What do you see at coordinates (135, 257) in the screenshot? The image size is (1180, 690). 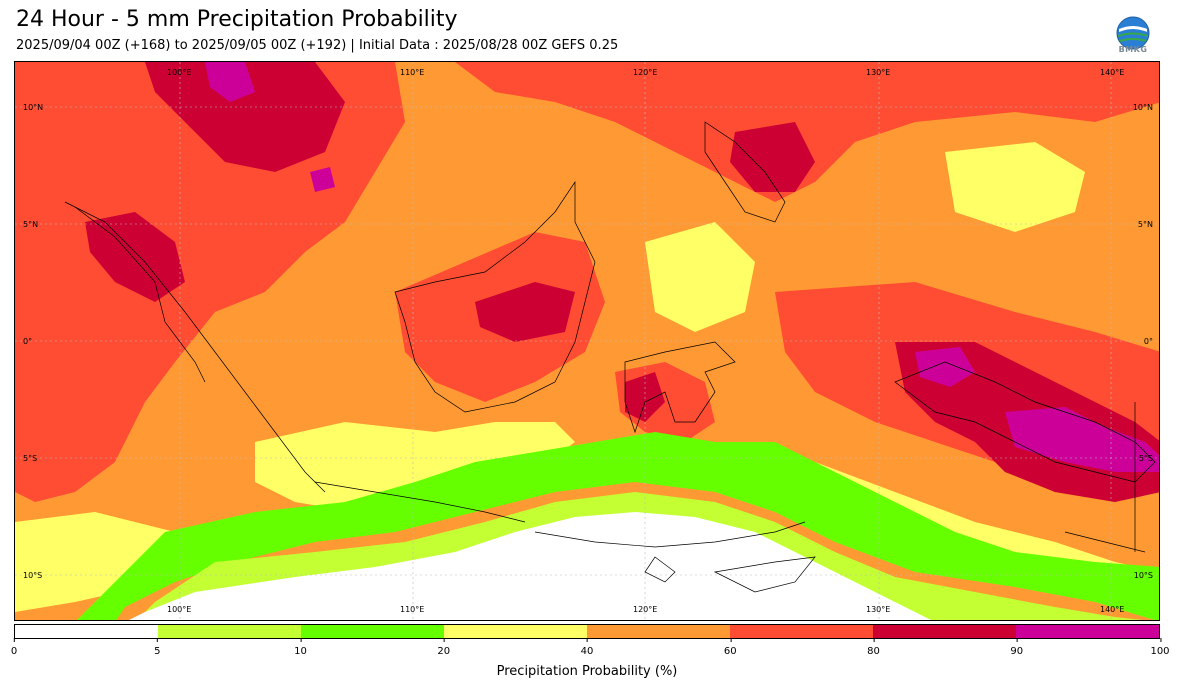 I see `field-80-90-malaya` at bounding box center [135, 257].